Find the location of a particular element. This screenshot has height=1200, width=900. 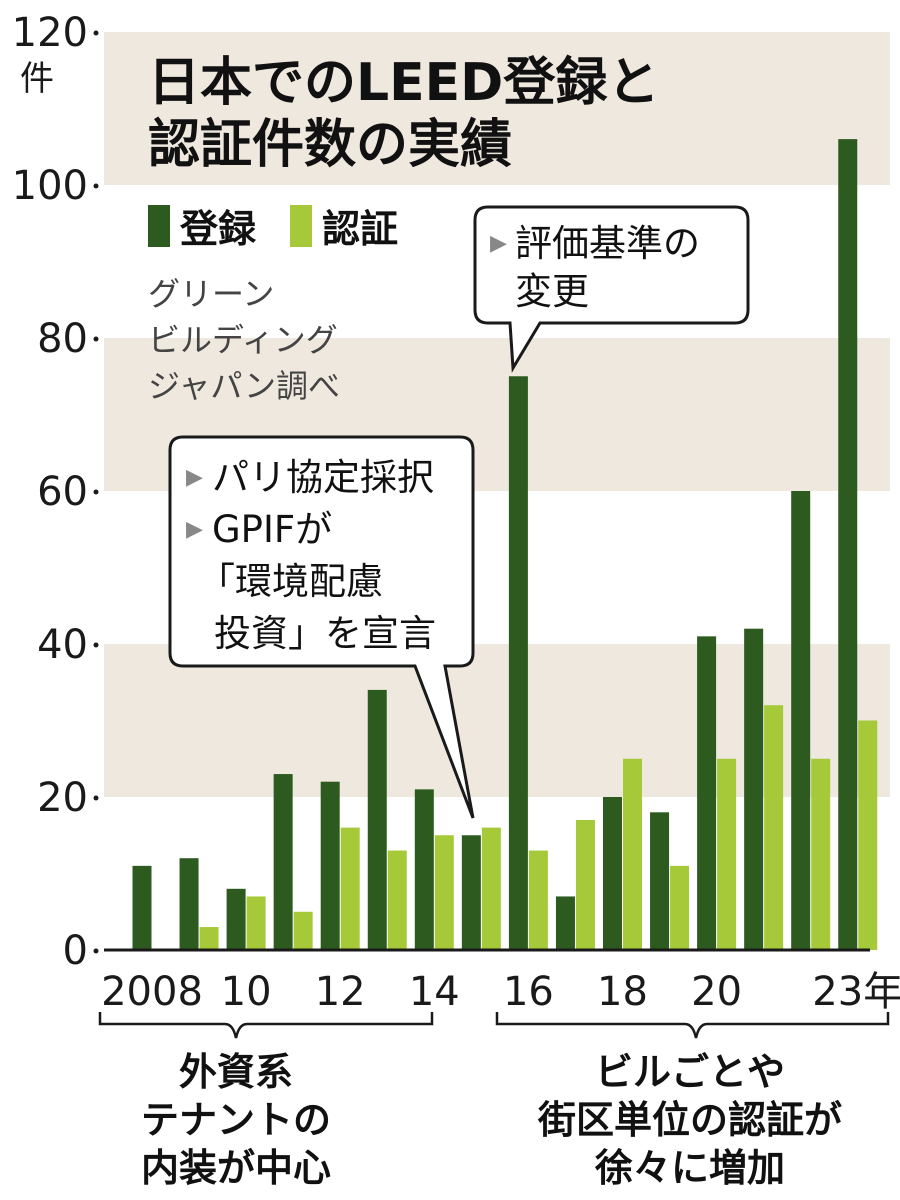

bar-registration-2022 is located at coordinates (801, 720).